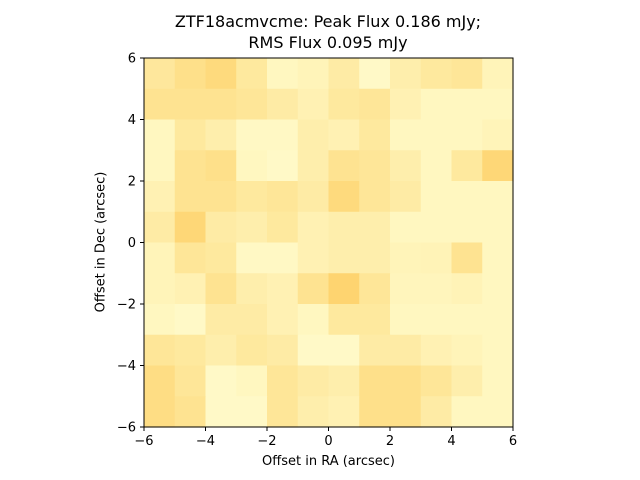 The width and height of the screenshot is (640, 480). Describe the element at coordinates (513, 441) in the screenshot. I see `x-tick-label: 6` at that location.